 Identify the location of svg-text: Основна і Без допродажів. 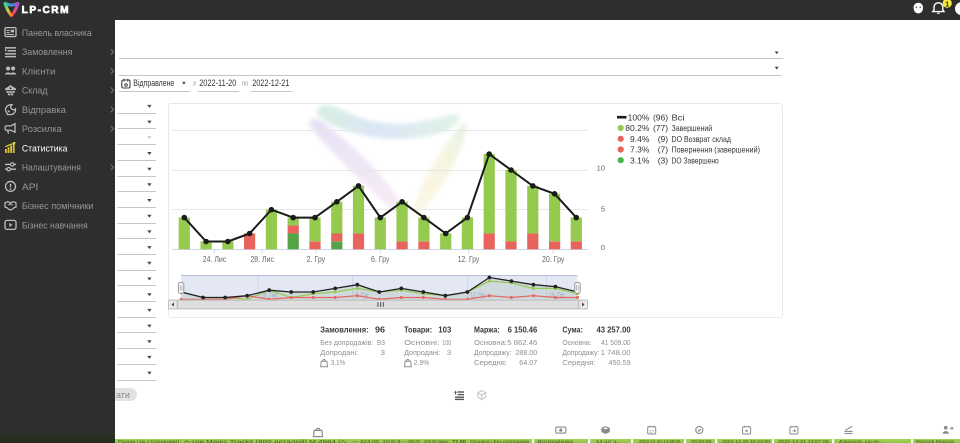
(500, 441).